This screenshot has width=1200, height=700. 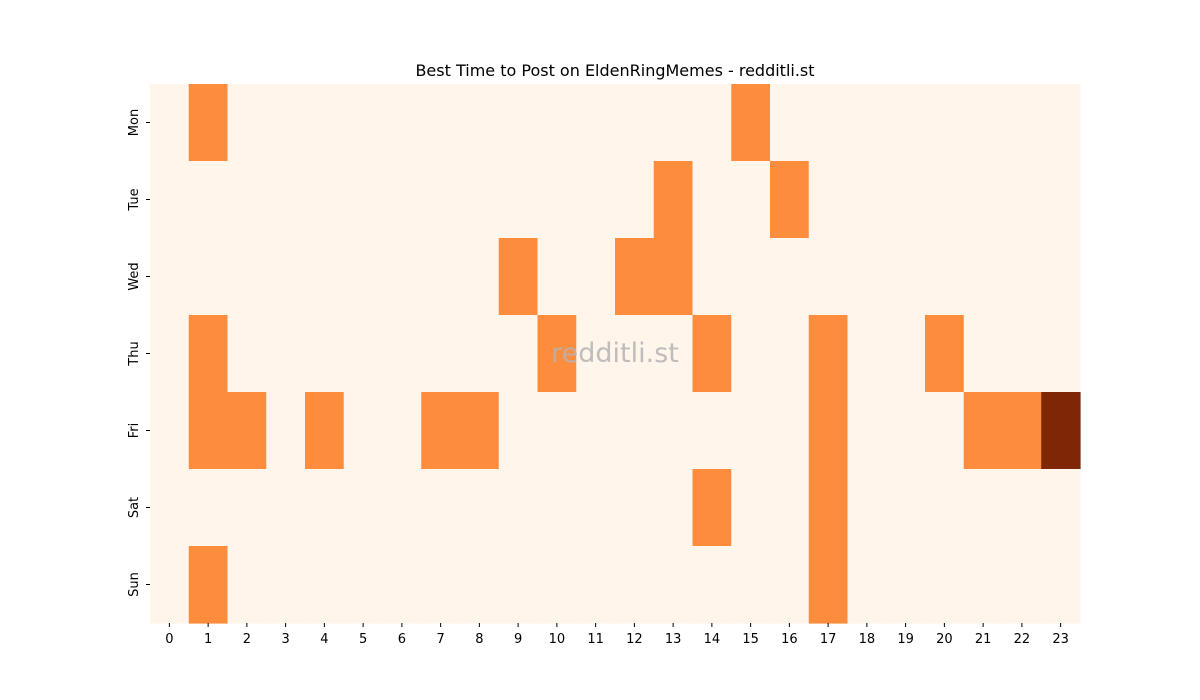 I want to click on x-tick-label: 5, so click(x=363, y=639).